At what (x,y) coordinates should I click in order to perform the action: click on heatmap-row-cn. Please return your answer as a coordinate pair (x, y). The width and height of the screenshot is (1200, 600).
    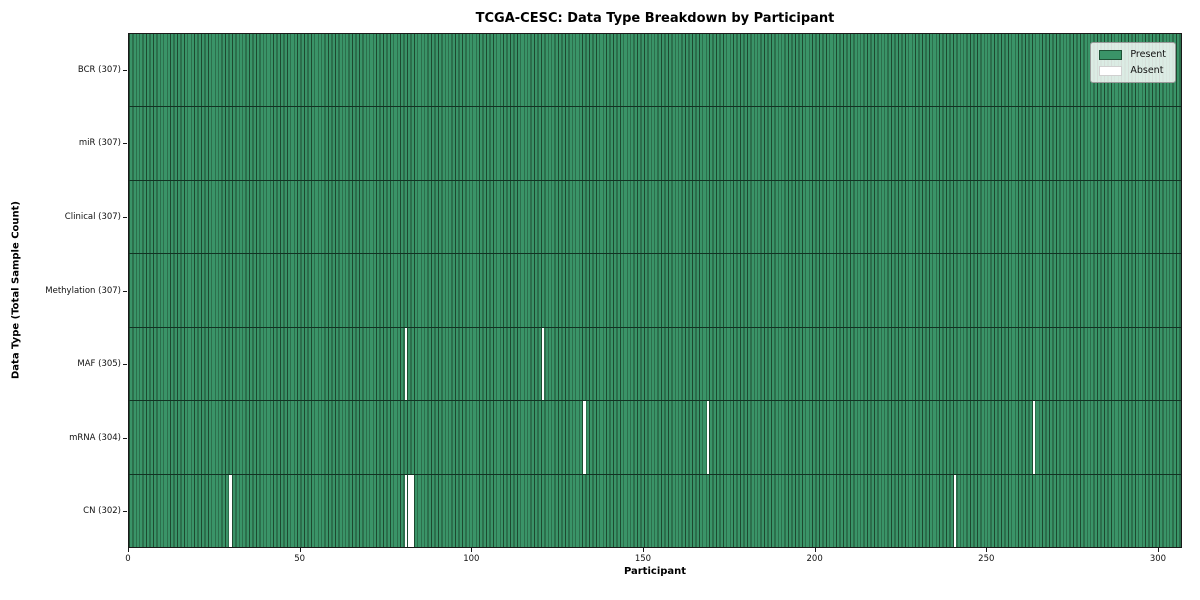
    Looking at the image, I should click on (655, 510).